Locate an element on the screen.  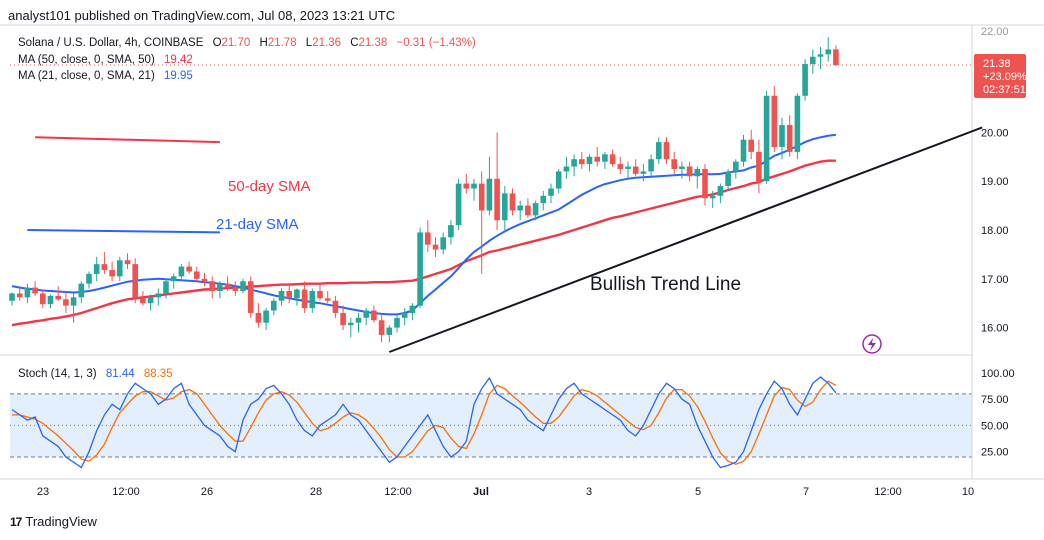
legend-low-value: 21.36 is located at coordinates (326, 43).